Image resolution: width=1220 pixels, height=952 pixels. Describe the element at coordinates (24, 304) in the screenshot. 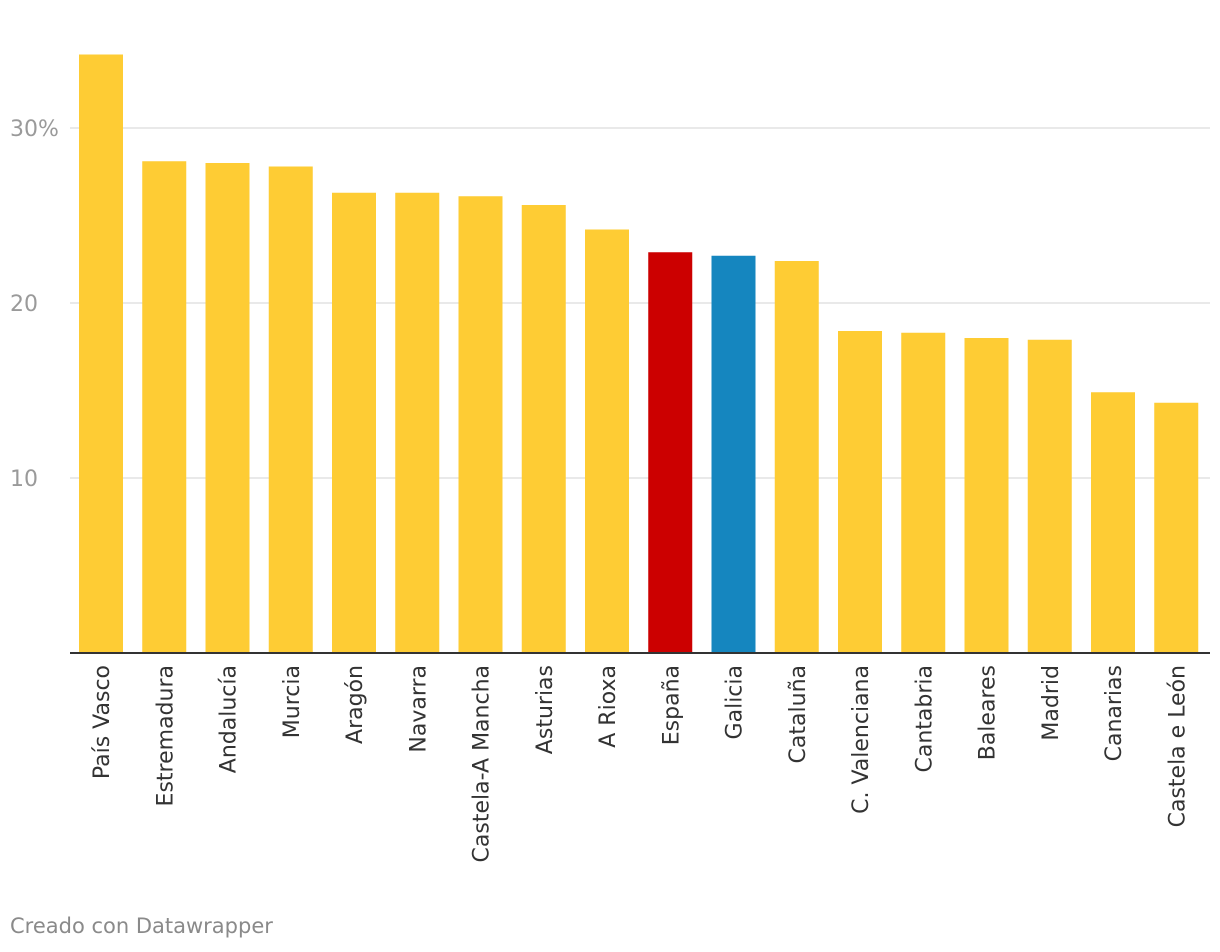

I see `y-tick-label: 20` at that location.